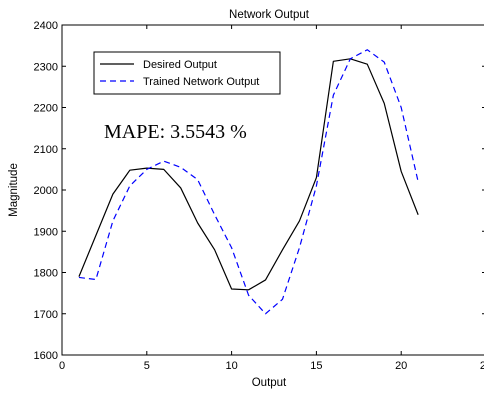 The height and width of the screenshot is (394, 484). Describe the element at coordinates (175, 132) in the screenshot. I see `mape-annotation: MAPE: 3.5543 %` at that location.